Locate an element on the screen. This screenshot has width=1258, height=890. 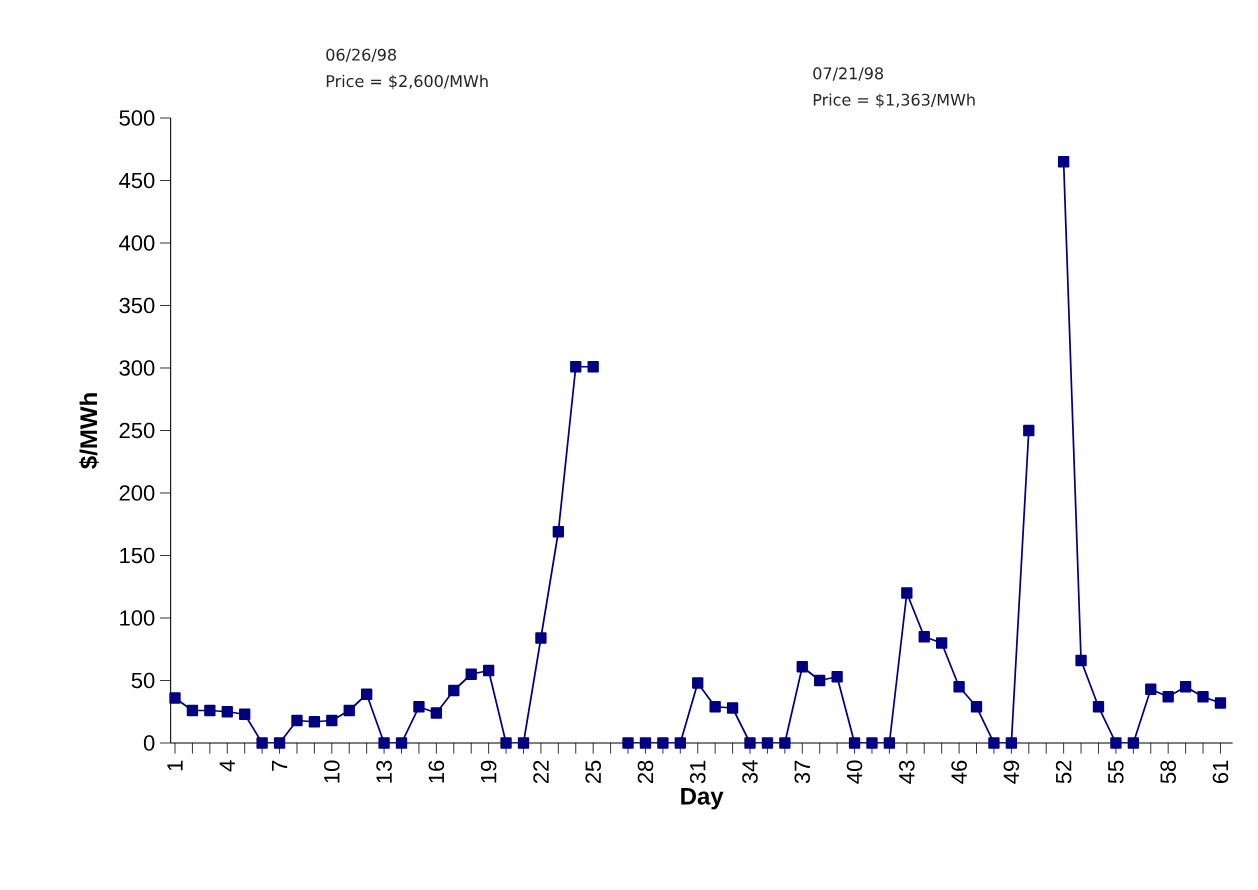
x-tick-label: 19 is located at coordinates (488, 771).